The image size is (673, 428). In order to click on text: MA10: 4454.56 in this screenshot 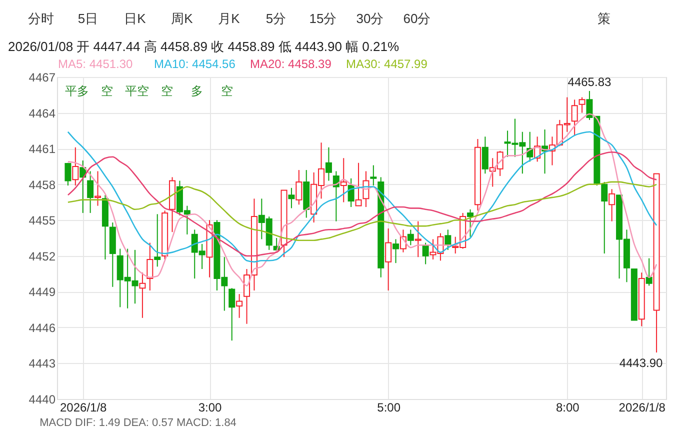, I will do `click(195, 64)`.